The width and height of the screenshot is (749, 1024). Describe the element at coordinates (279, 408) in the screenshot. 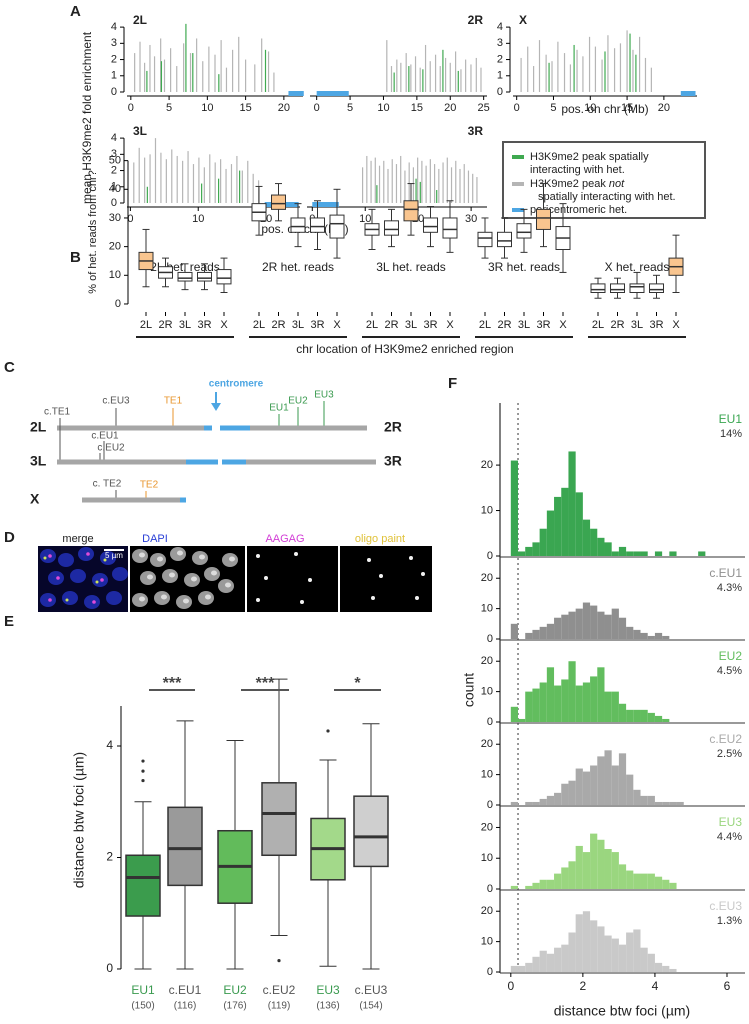

I see `marker-label: EU1` at that location.